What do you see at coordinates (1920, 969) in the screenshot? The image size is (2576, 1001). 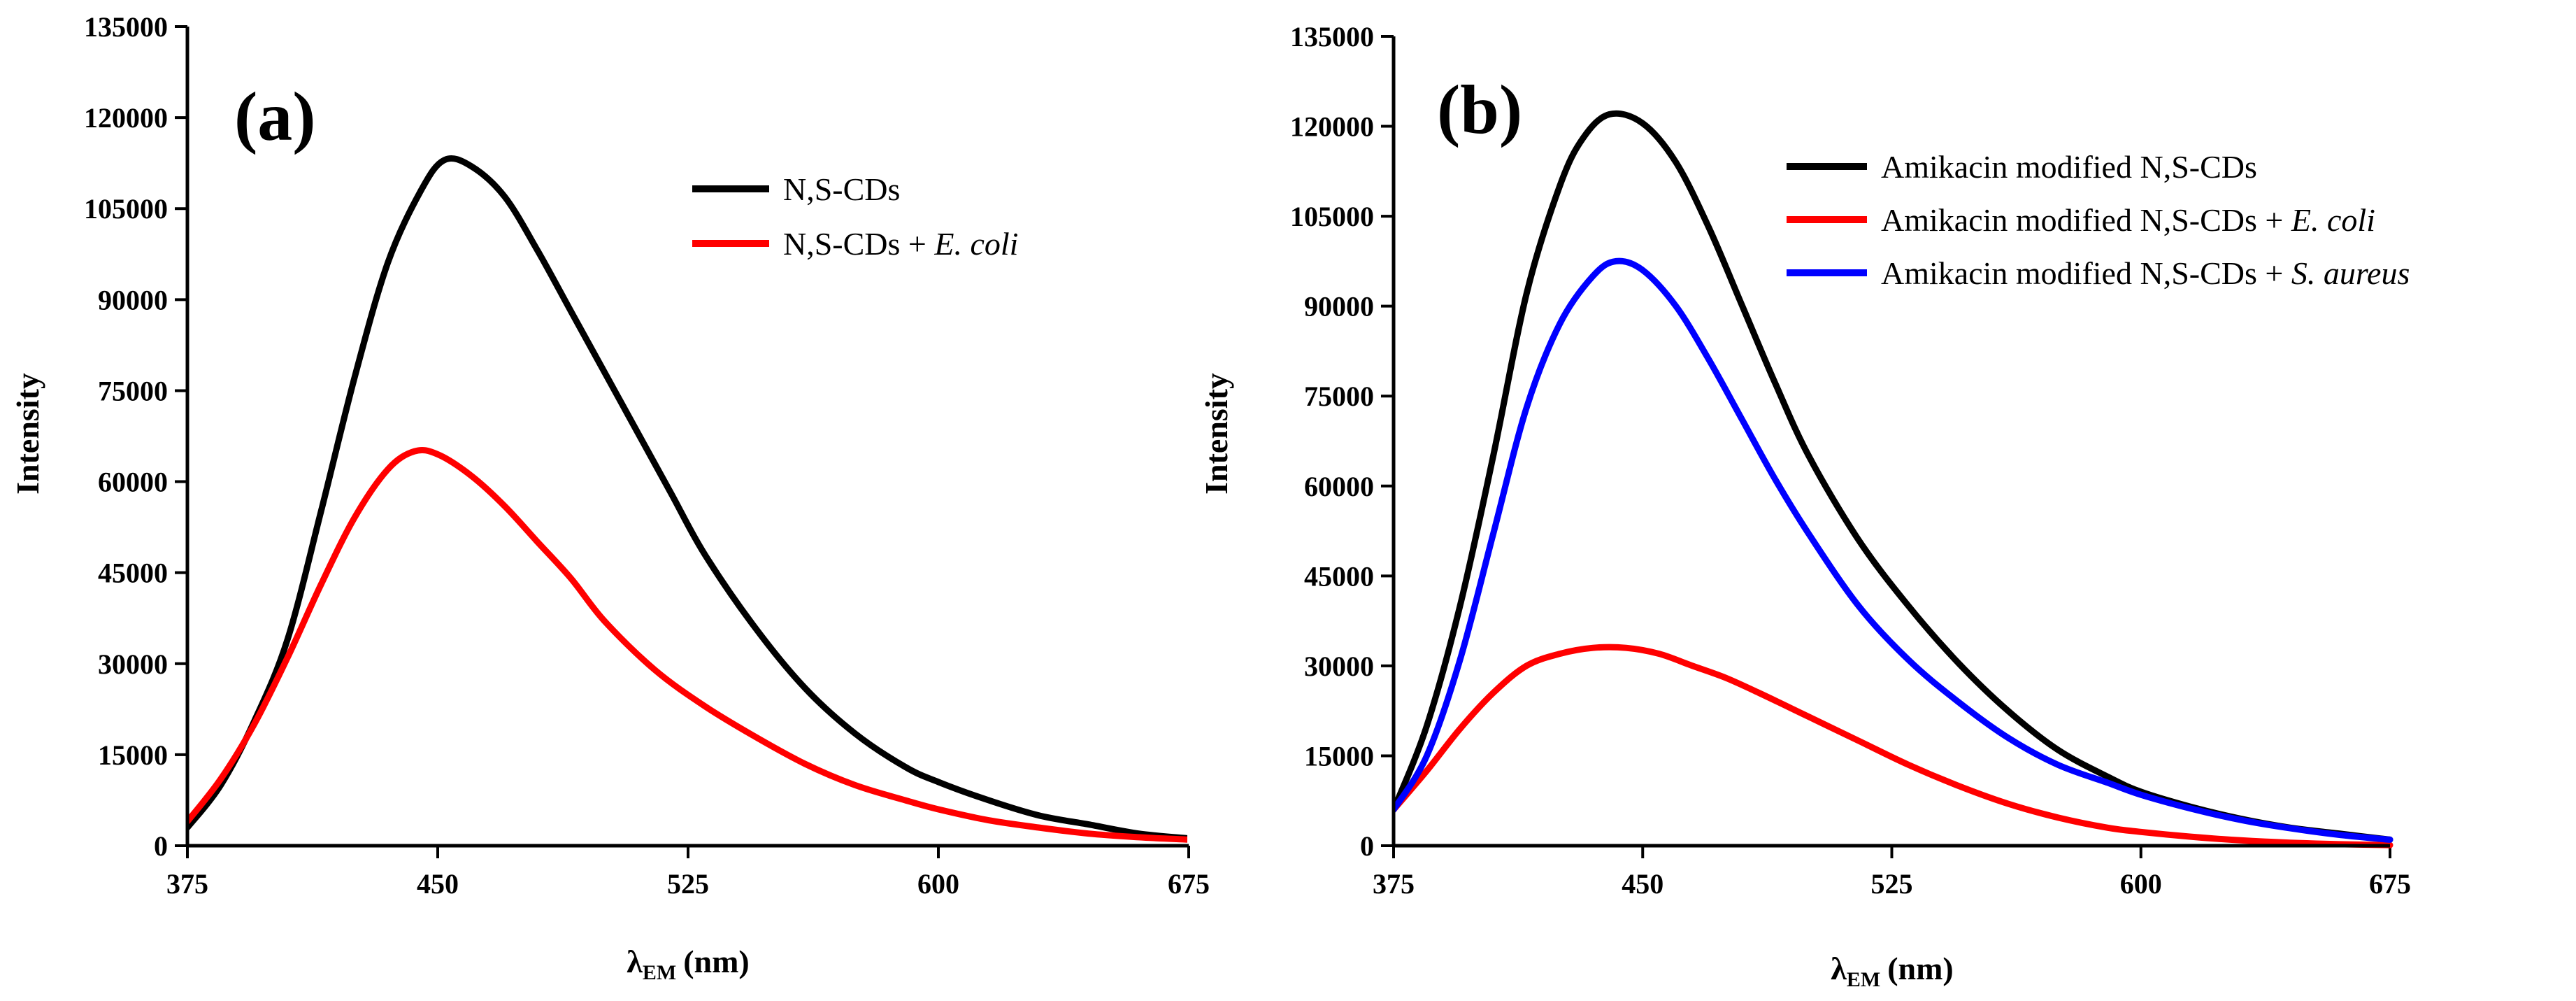 I see `x-axis-unit-b: (nm)` at bounding box center [1920, 969].